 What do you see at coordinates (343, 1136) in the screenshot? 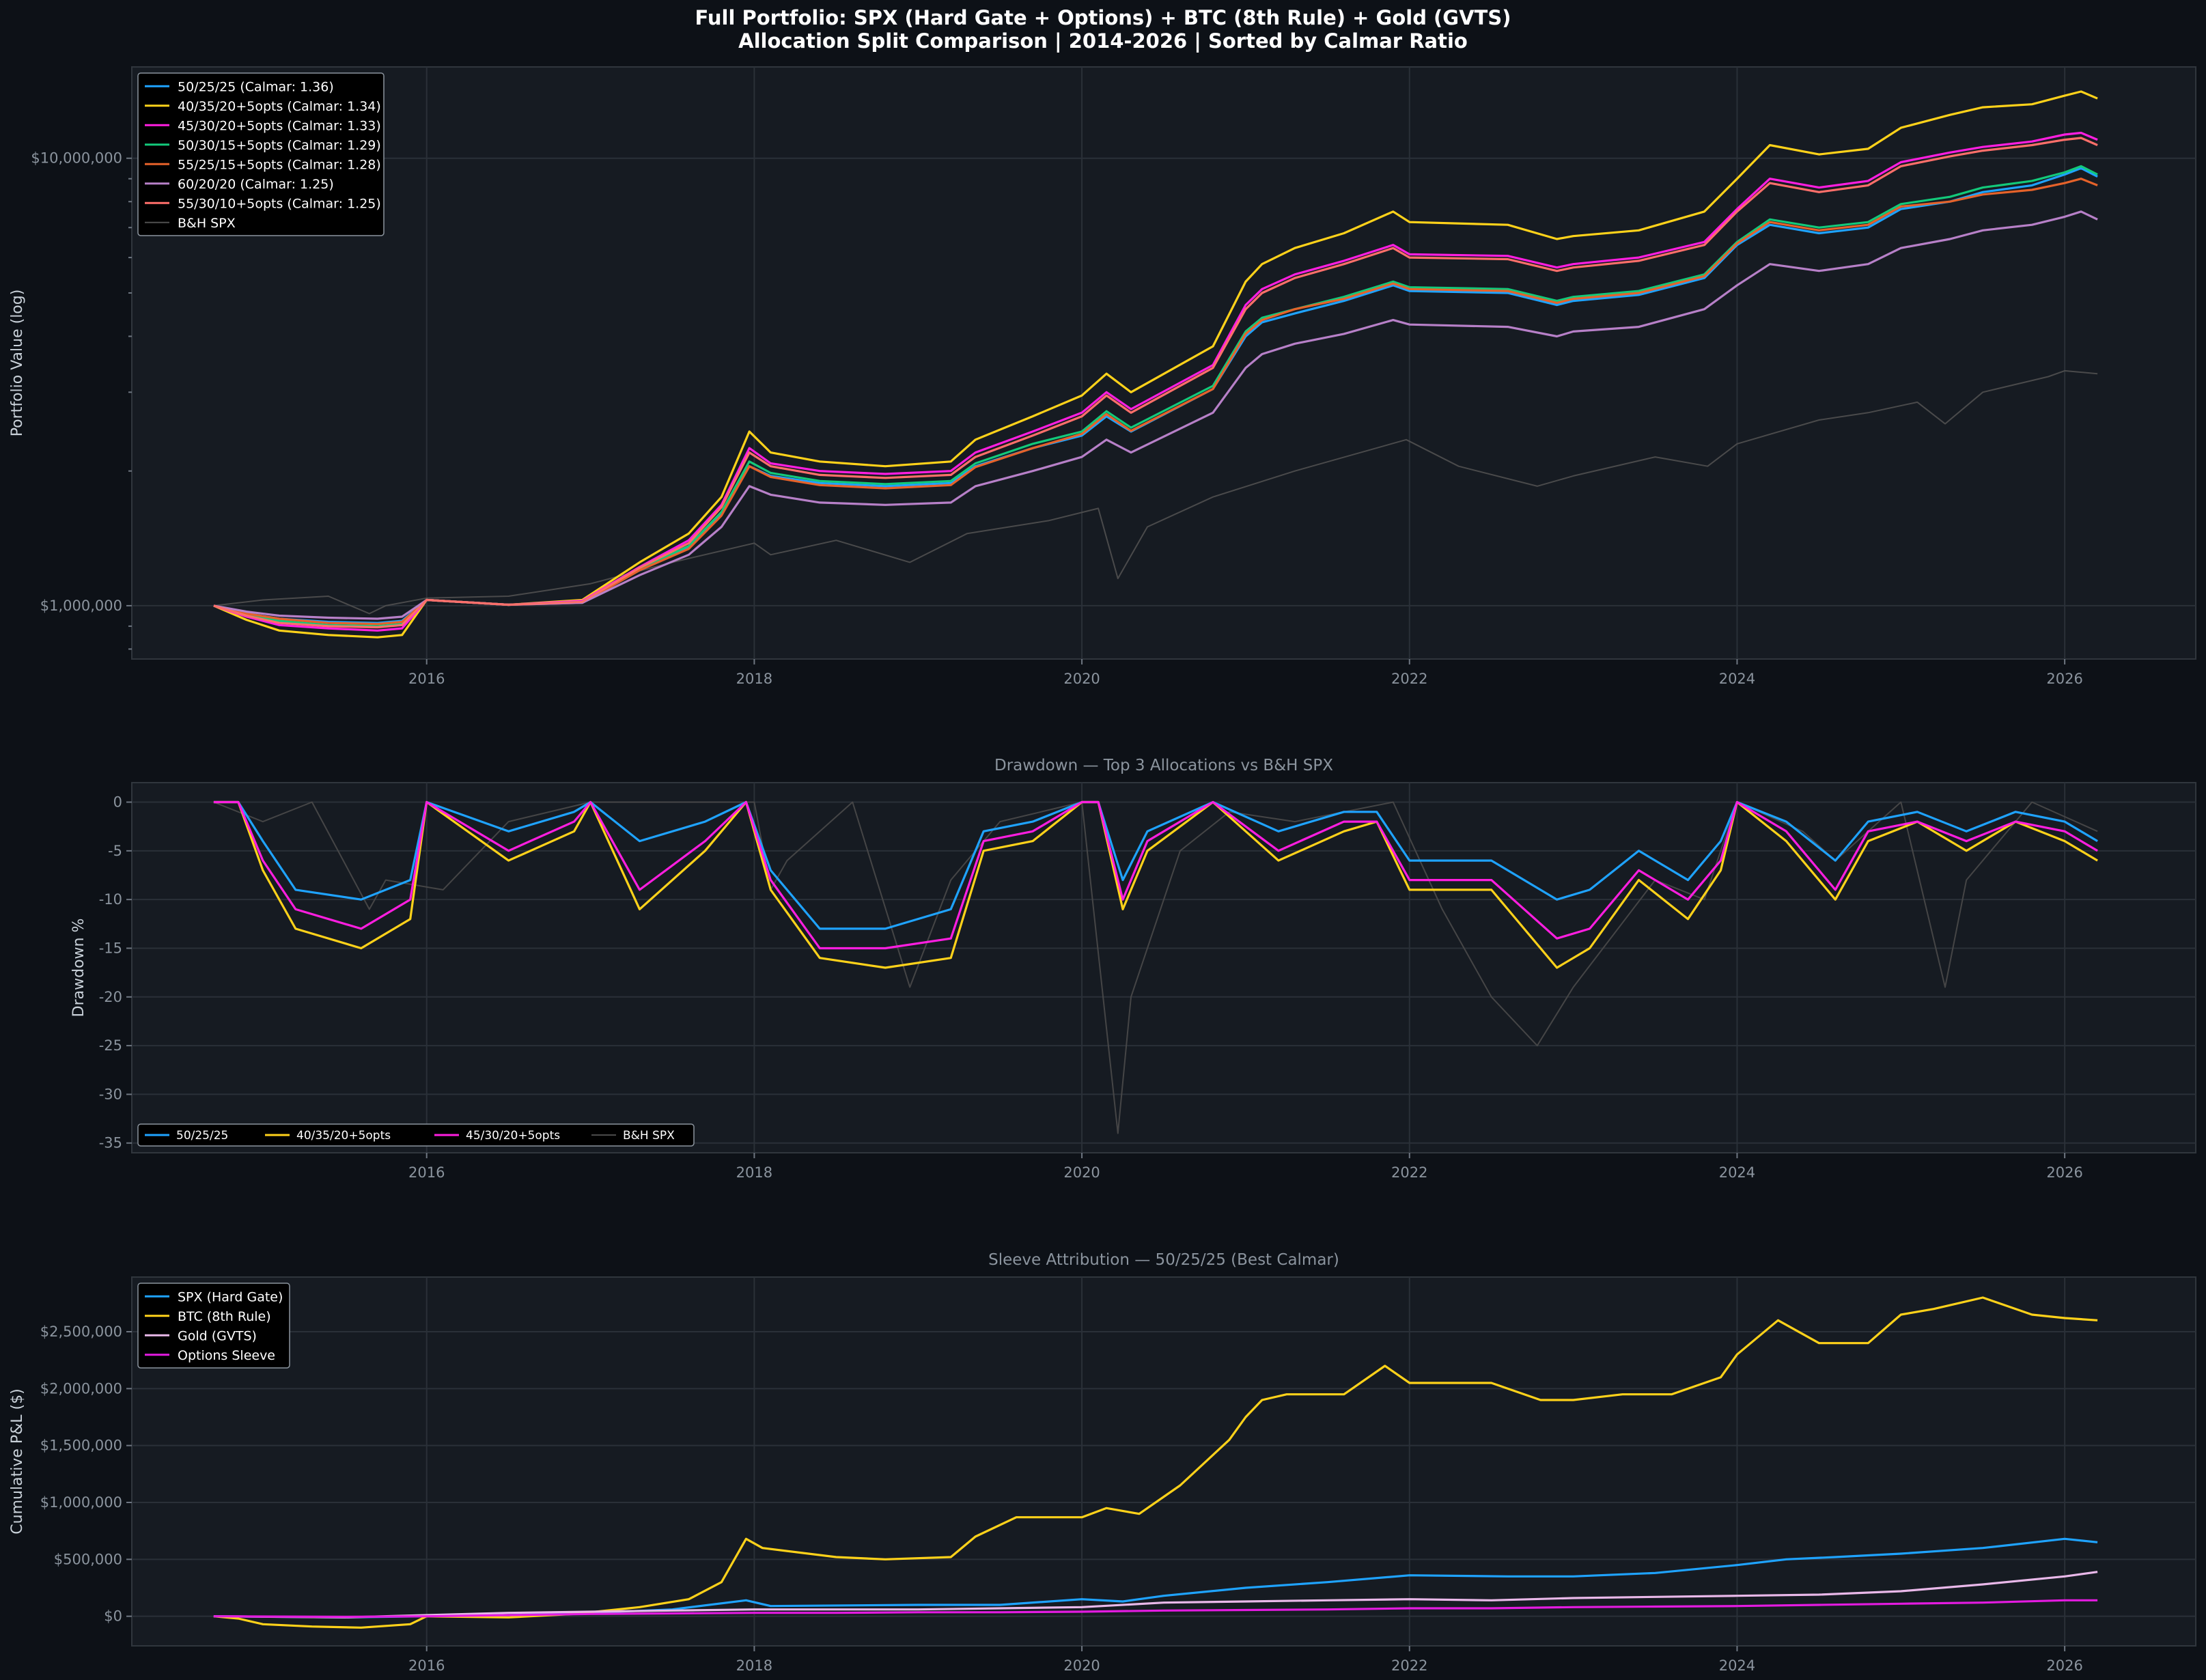
I see `legend-entry: 40/35/20+5opts` at bounding box center [343, 1136].